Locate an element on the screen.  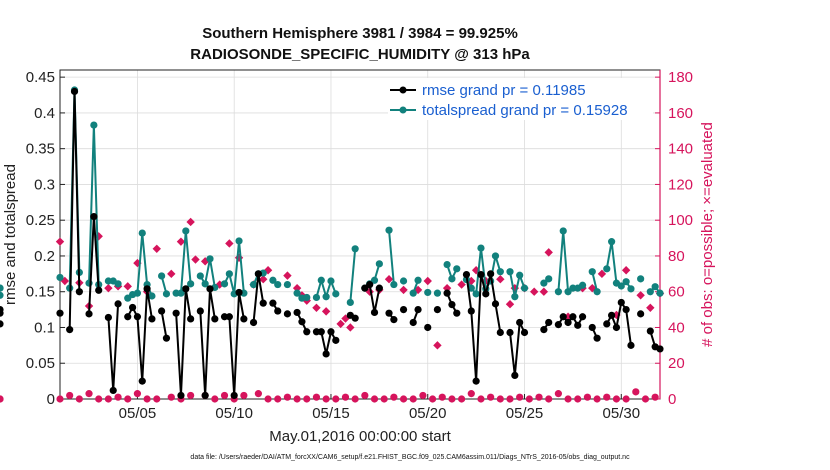
y-right-tick-label: 160 is located at coordinates (680, 113).